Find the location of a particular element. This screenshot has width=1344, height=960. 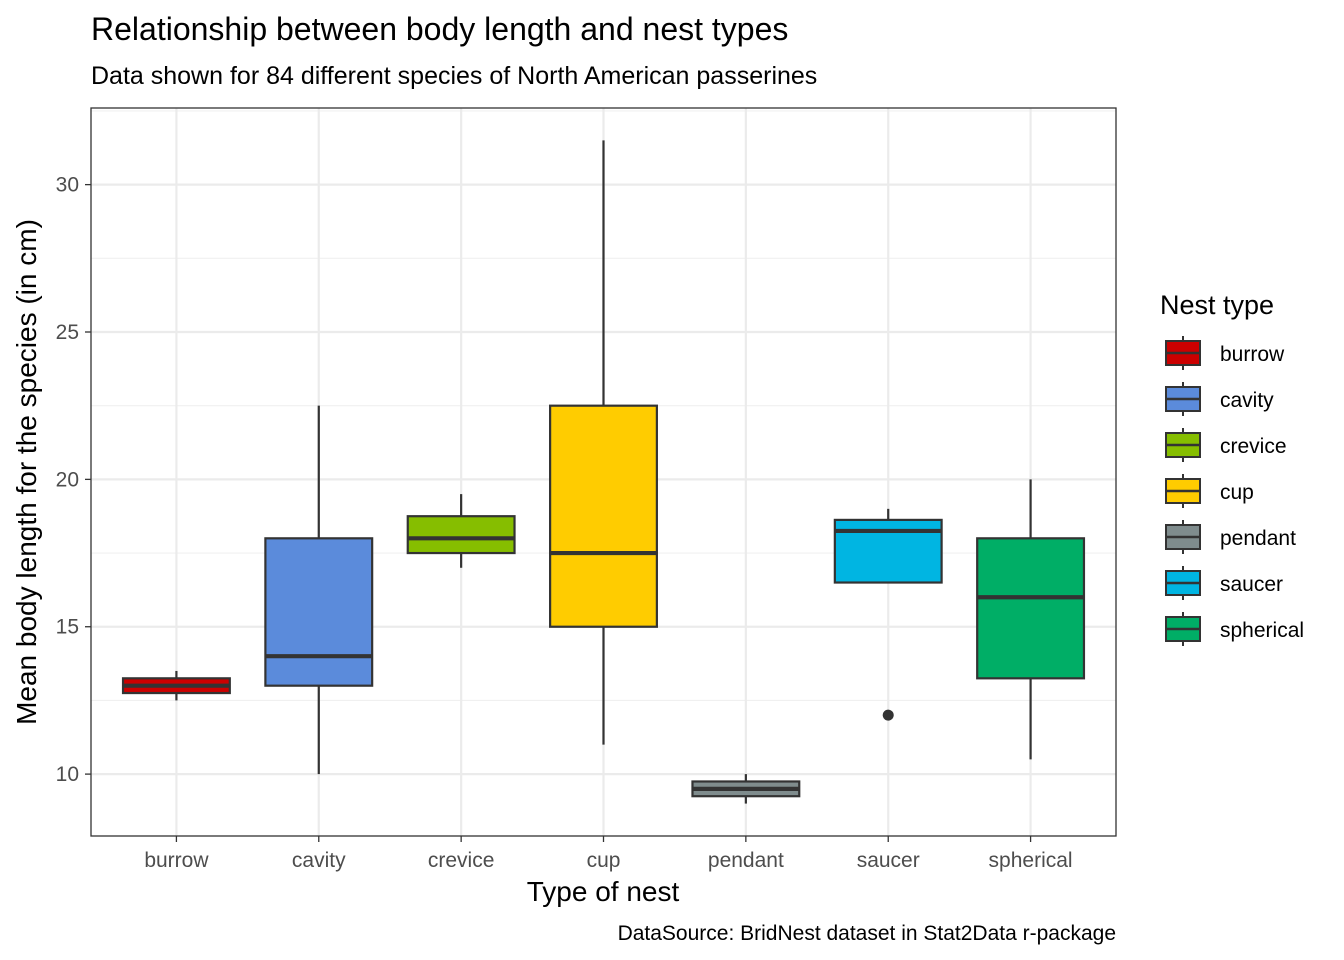

legend-item-pendant: pendant is located at coordinates (1230, 537).